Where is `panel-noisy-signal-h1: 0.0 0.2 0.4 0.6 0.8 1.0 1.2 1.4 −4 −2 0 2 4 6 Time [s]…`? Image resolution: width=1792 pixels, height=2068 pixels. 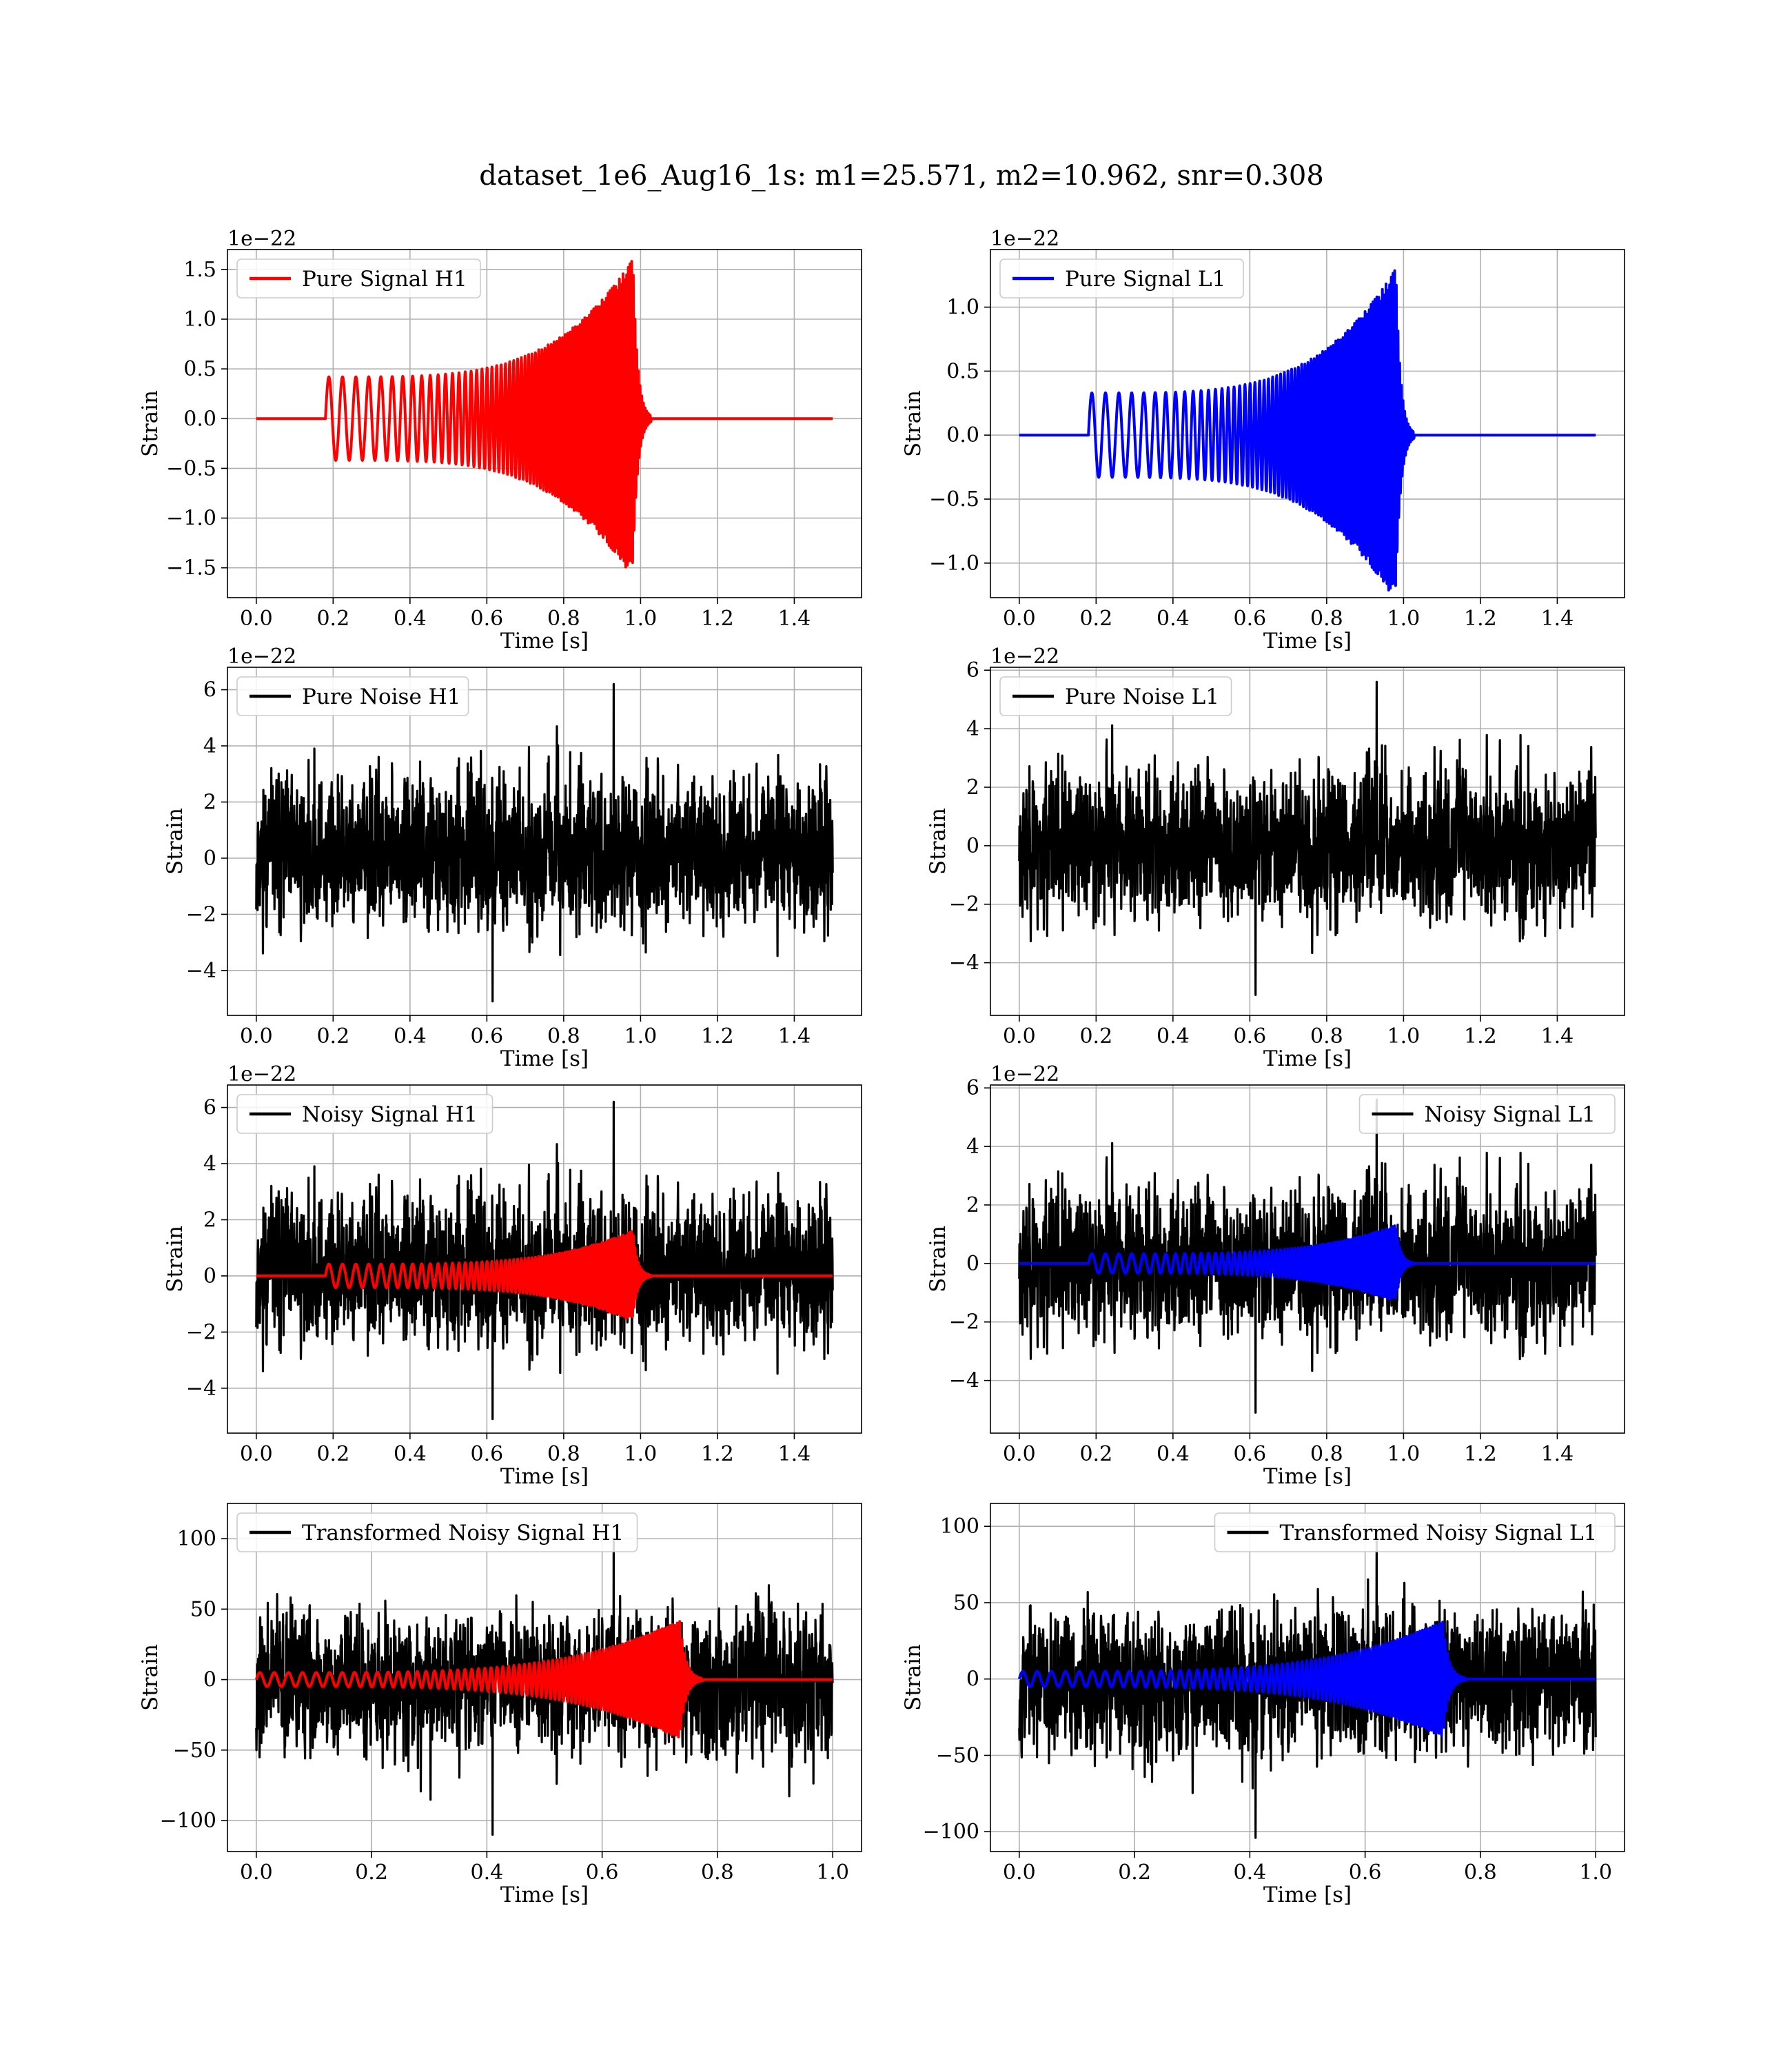
panel-noisy-signal-h1: 0.0 0.2 0.4 0.6 0.8 1.0 1.2 1.4 −4 −2 0 2 4 6 Time [s]… is located at coordinates (512, 1275).